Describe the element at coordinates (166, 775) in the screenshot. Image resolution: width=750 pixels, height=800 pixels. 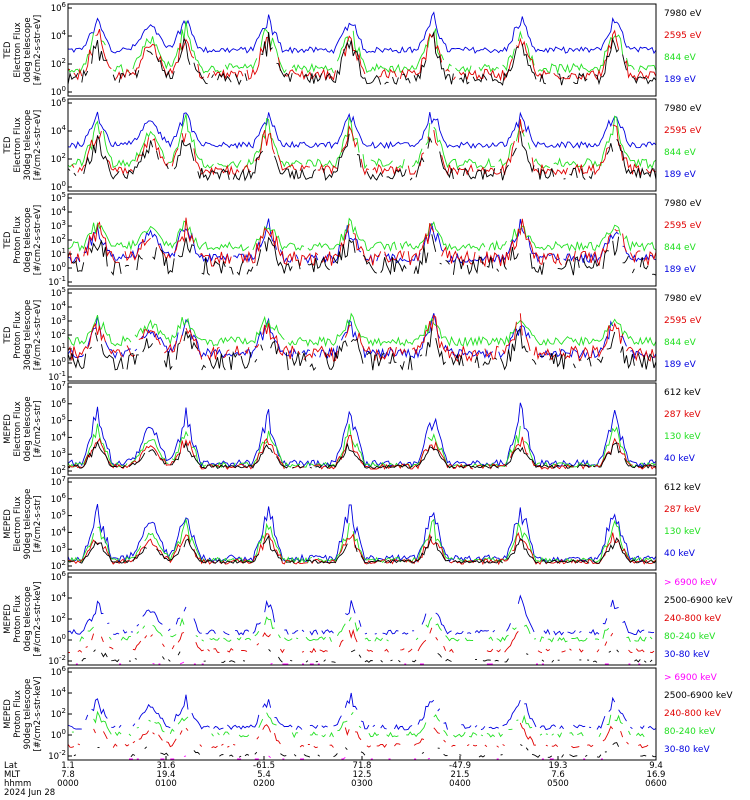
I see `x-tick-label-mlt: 19.4` at that location.